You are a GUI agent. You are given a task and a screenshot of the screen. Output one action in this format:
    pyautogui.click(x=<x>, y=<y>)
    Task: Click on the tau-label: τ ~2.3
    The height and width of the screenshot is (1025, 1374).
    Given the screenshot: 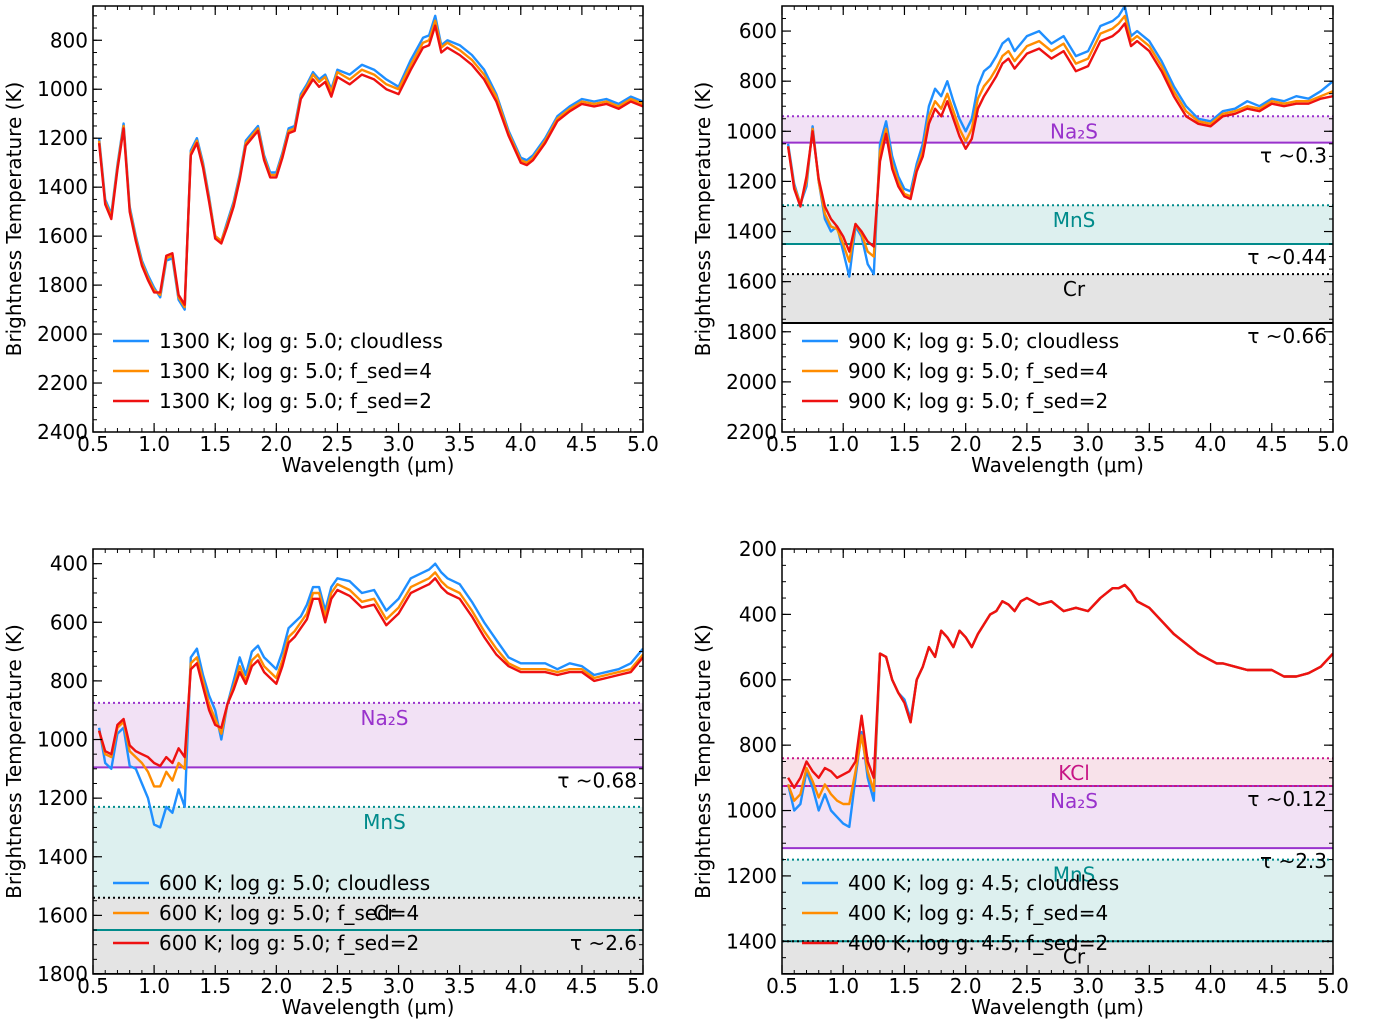 What is the action you would take?
    pyautogui.click(x=1293, y=861)
    